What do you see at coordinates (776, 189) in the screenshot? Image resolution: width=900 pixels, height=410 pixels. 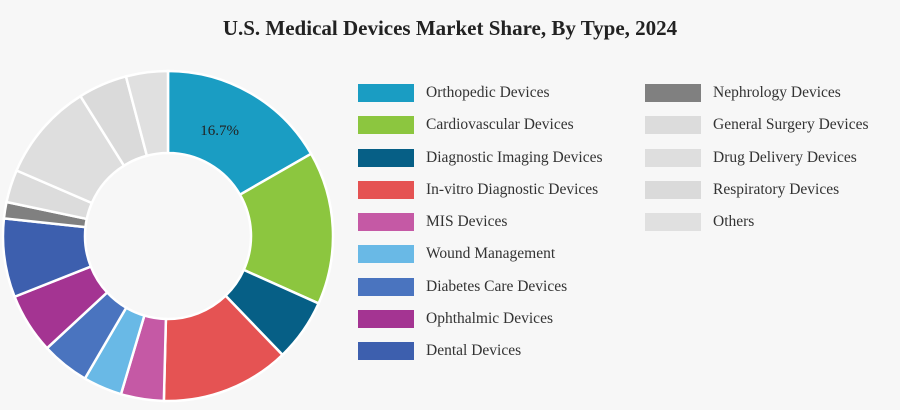 I see `legend-label: Respiratory Devices` at bounding box center [776, 189].